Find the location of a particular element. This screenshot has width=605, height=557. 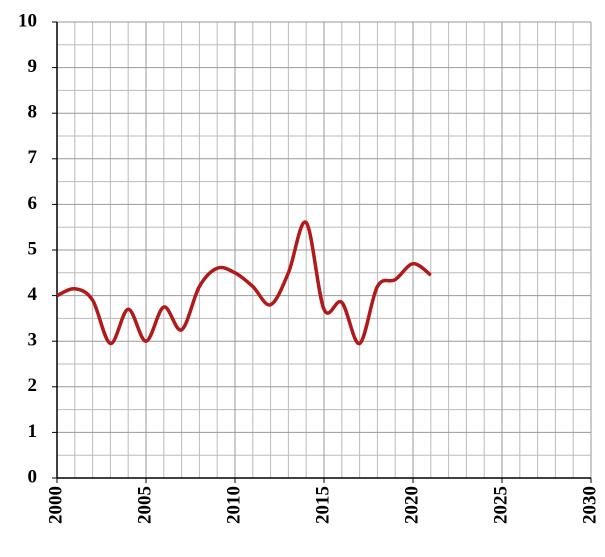

y-tick-label: 0 is located at coordinates (33, 476).